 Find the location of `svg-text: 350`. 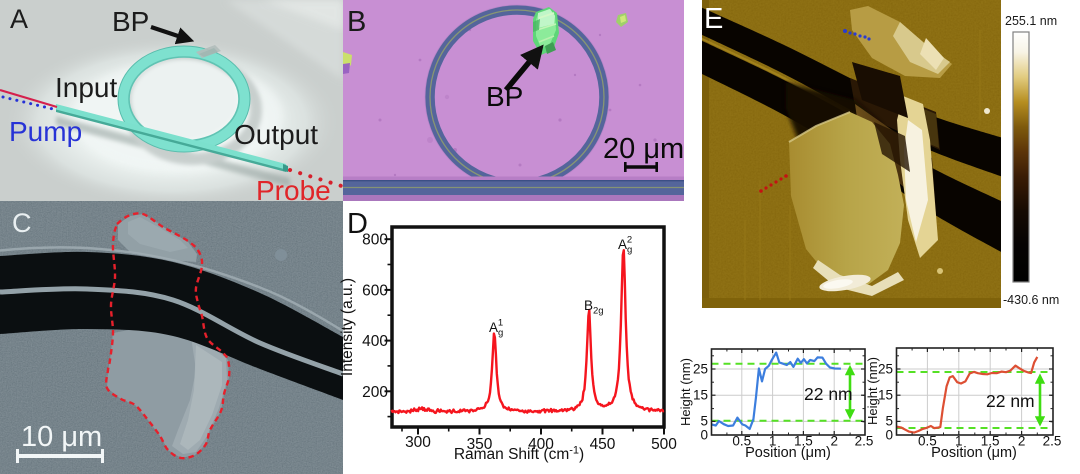

svg-text: 350 is located at coordinates (480, 444).